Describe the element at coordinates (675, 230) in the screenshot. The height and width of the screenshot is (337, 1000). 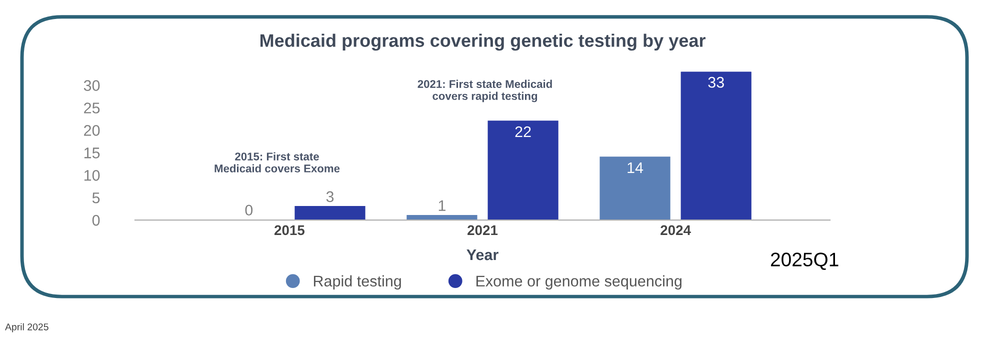
I see `x-tick-label: 2024` at that location.